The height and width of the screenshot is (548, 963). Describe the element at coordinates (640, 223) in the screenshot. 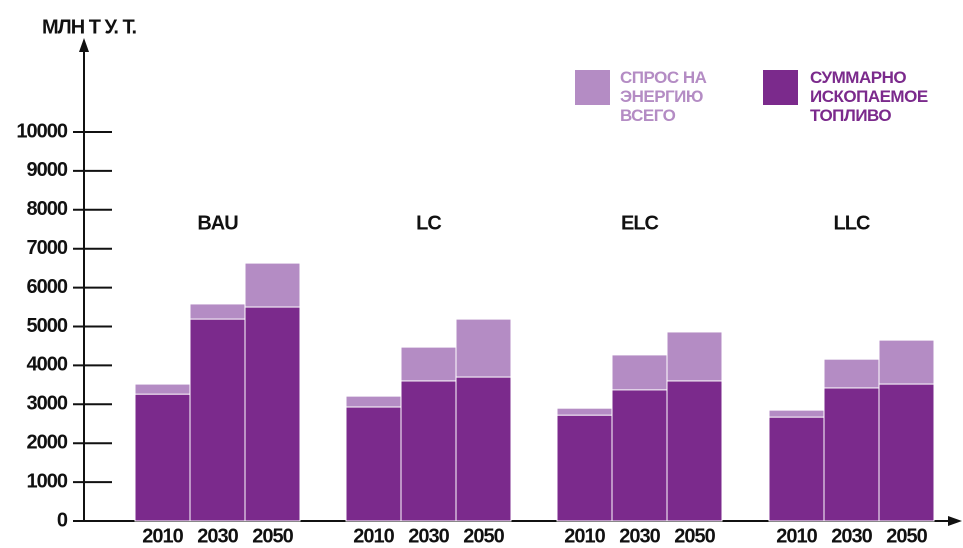

I see `group-label: ELC` at that location.